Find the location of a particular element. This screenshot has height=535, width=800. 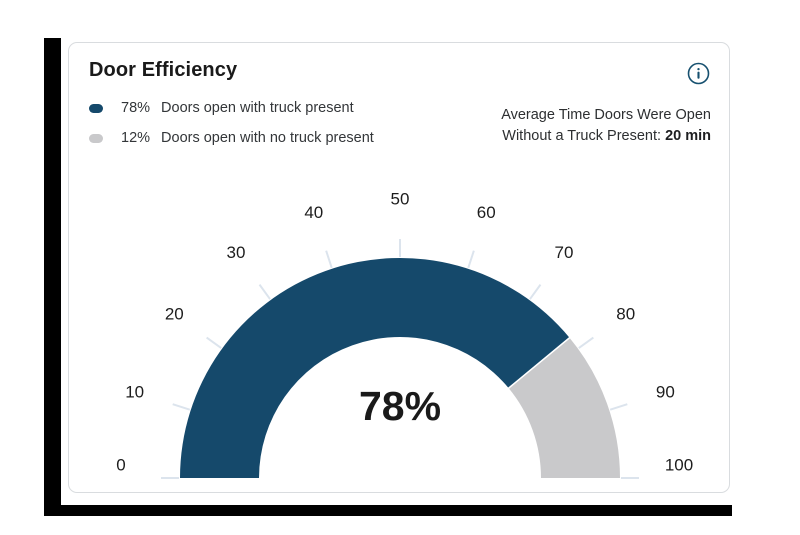

legend-pct: 78% is located at coordinates (136, 108).